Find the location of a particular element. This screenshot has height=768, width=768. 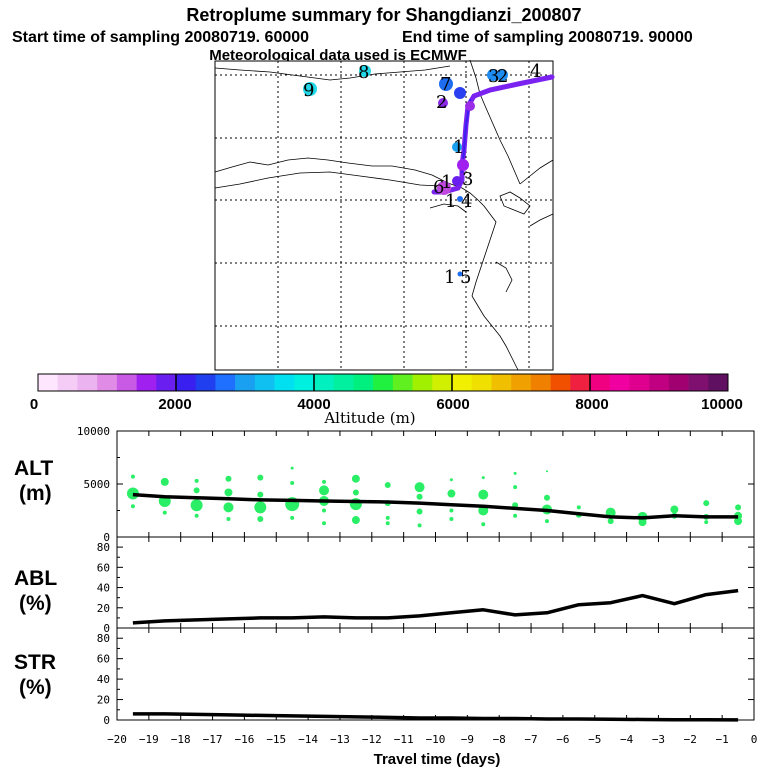

map-label: 7 is located at coordinates (445, 84).